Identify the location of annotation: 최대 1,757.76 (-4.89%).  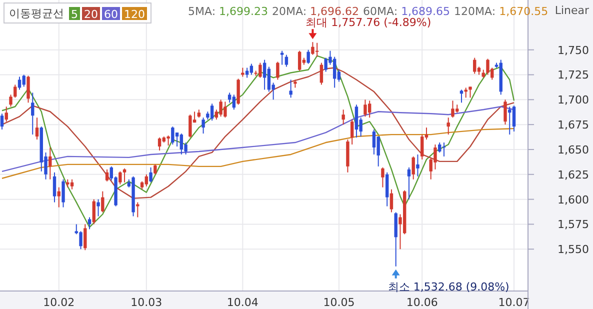
(369, 23).